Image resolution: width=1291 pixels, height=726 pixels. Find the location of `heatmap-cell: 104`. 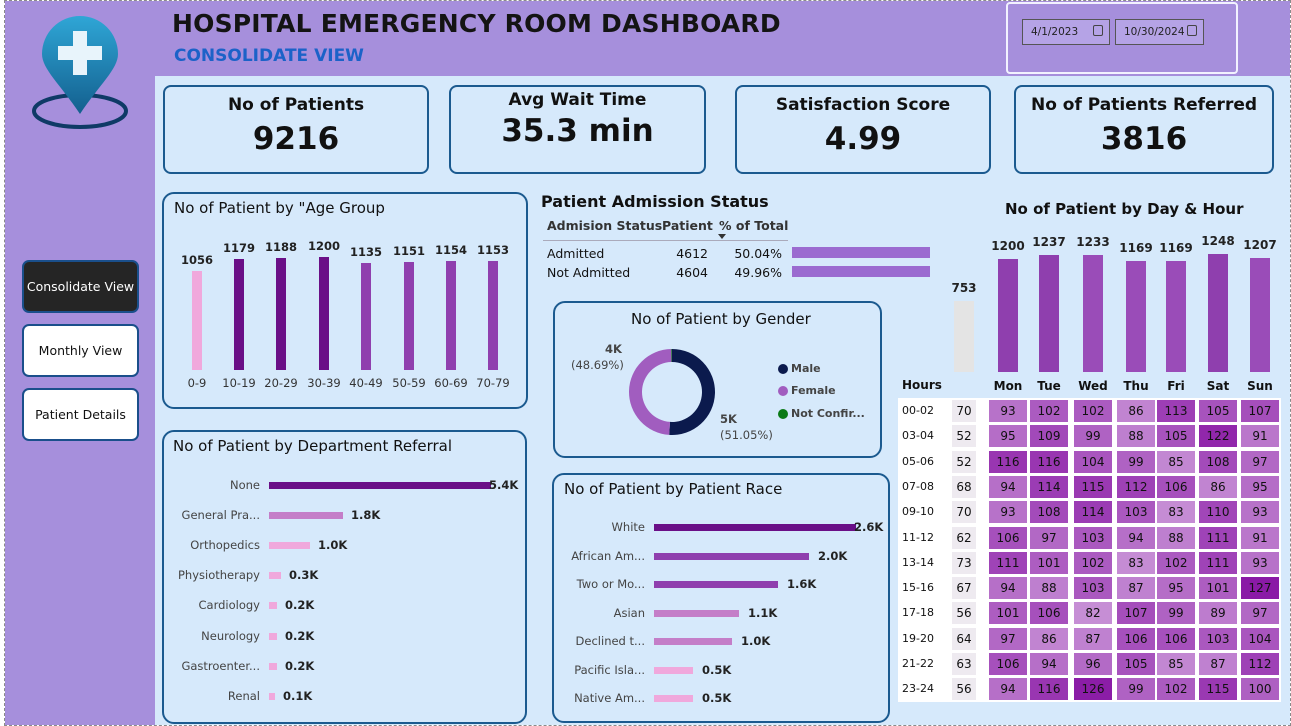

heatmap-cell: 104 is located at coordinates (1260, 638).